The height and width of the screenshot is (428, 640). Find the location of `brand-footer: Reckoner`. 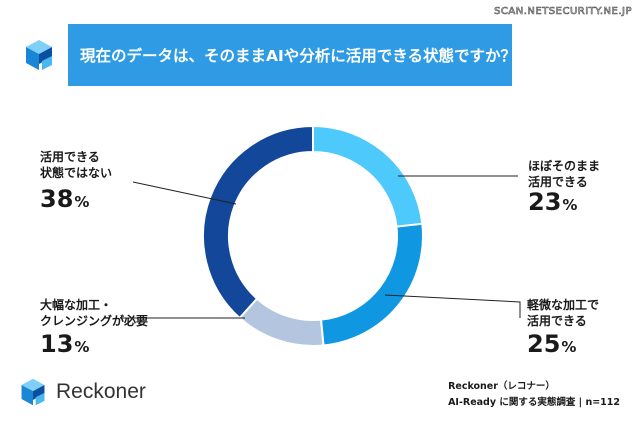

brand-footer: Reckoner is located at coordinates (82, 392).